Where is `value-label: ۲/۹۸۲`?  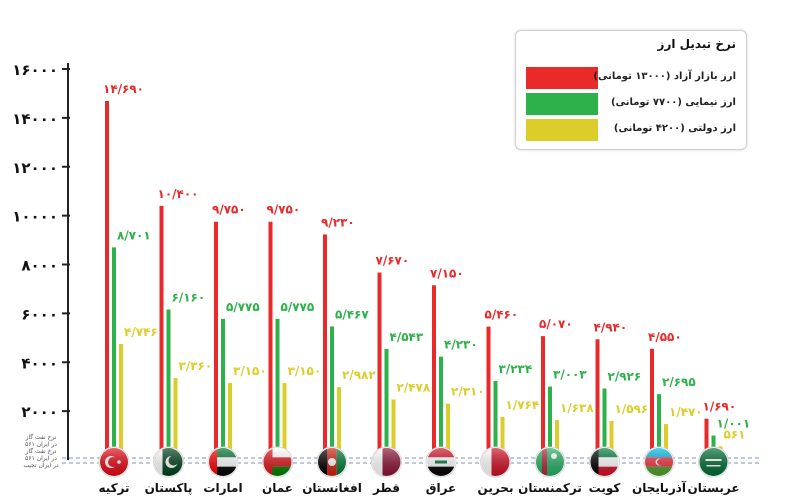
value-label: ۲/۹۸۲ is located at coordinates (359, 375).